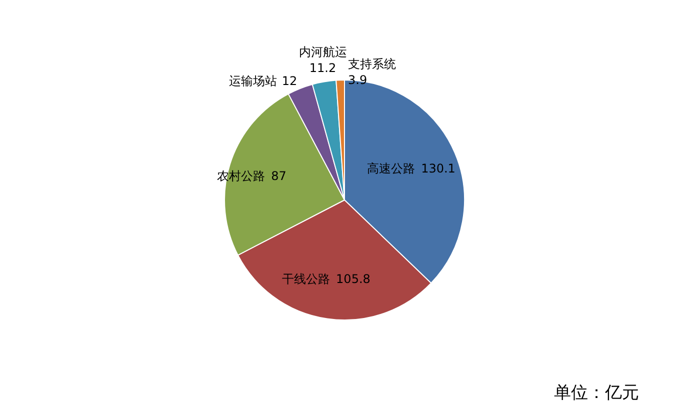 This screenshot has height=418, width=689. Describe the element at coordinates (353, 279) in the screenshot. I see `data-label: 105.8` at that location.